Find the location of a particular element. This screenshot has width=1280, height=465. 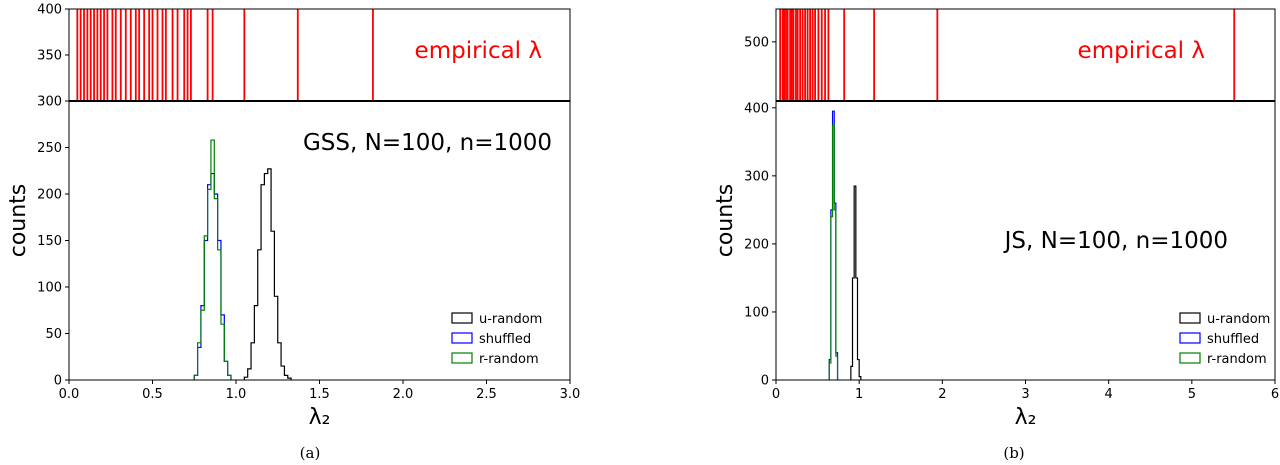

x-tick-label: 4 is located at coordinates (1109, 394).